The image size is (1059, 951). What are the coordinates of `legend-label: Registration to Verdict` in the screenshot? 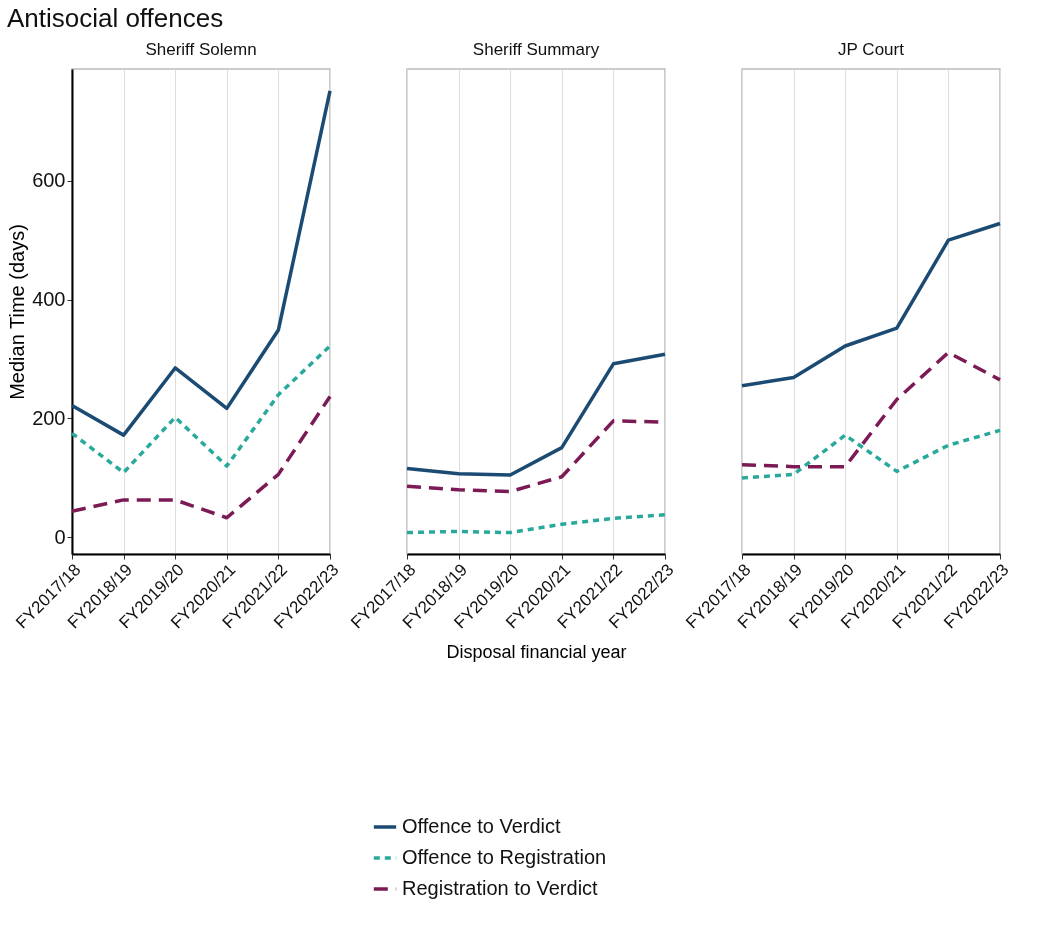 It's located at (500, 888).